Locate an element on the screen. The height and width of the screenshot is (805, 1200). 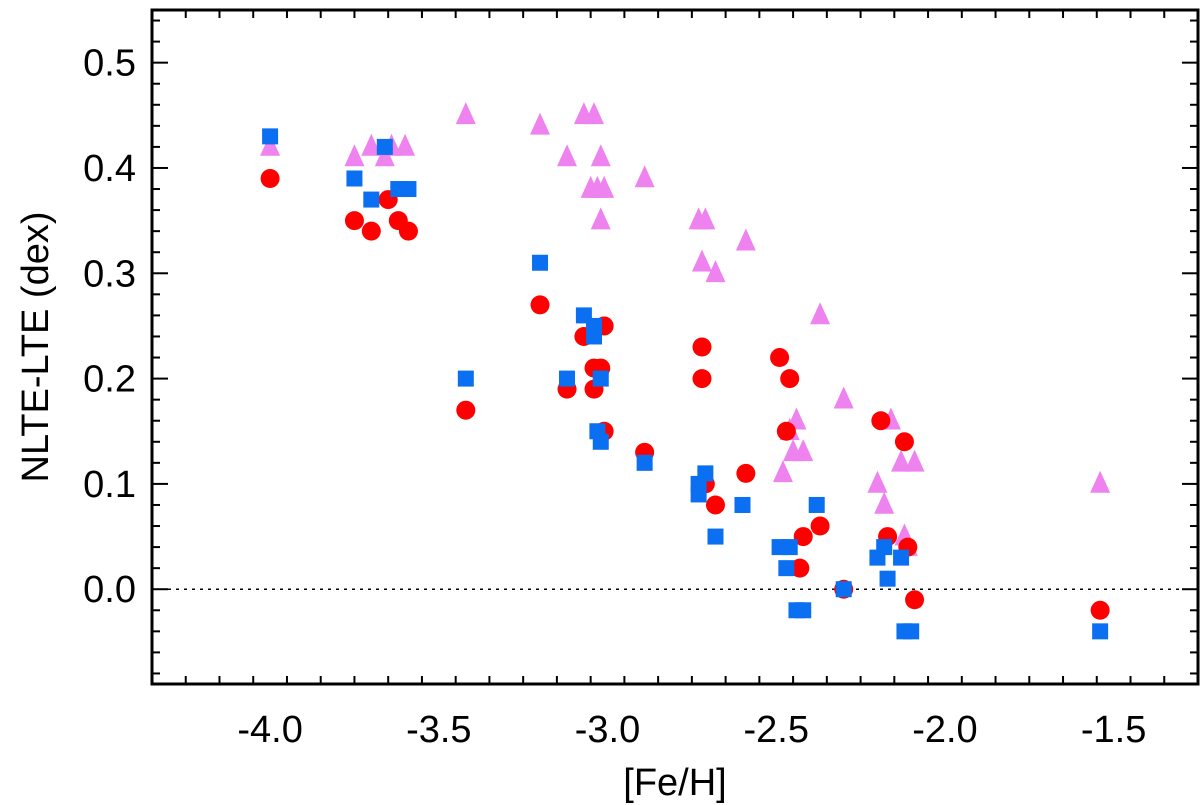
x-axis-title: [Fe/H] is located at coordinates (674, 783).